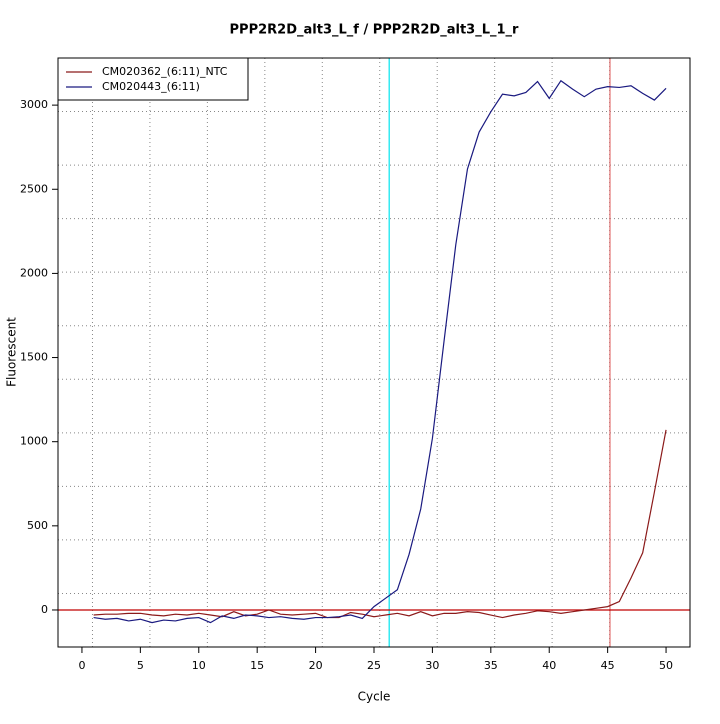 The width and height of the screenshot is (720, 724). What do you see at coordinates (12, 352) in the screenshot?
I see `y-axis-label: Fluorescent` at bounding box center [12, 352].